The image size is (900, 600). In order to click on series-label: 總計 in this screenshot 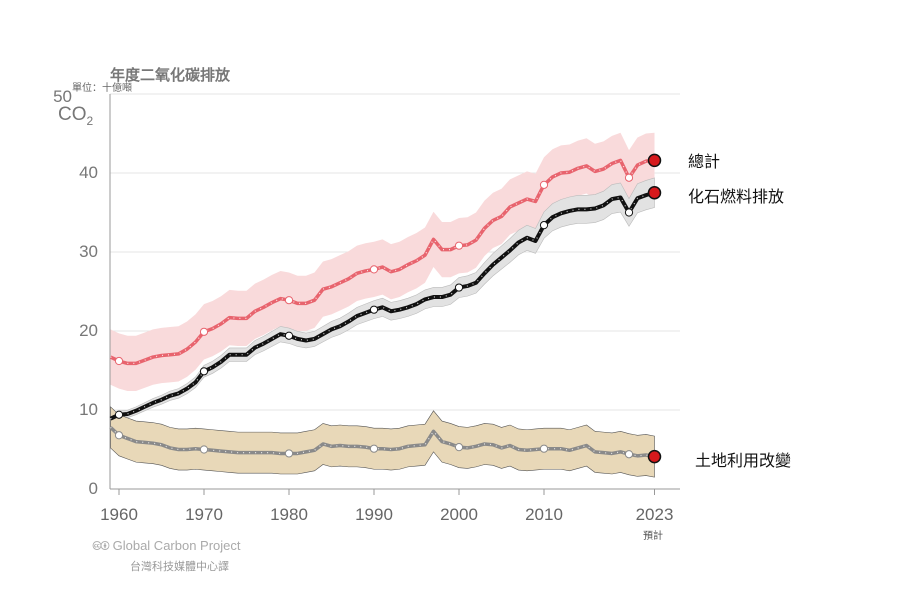, I will do `click(704, 163)`.